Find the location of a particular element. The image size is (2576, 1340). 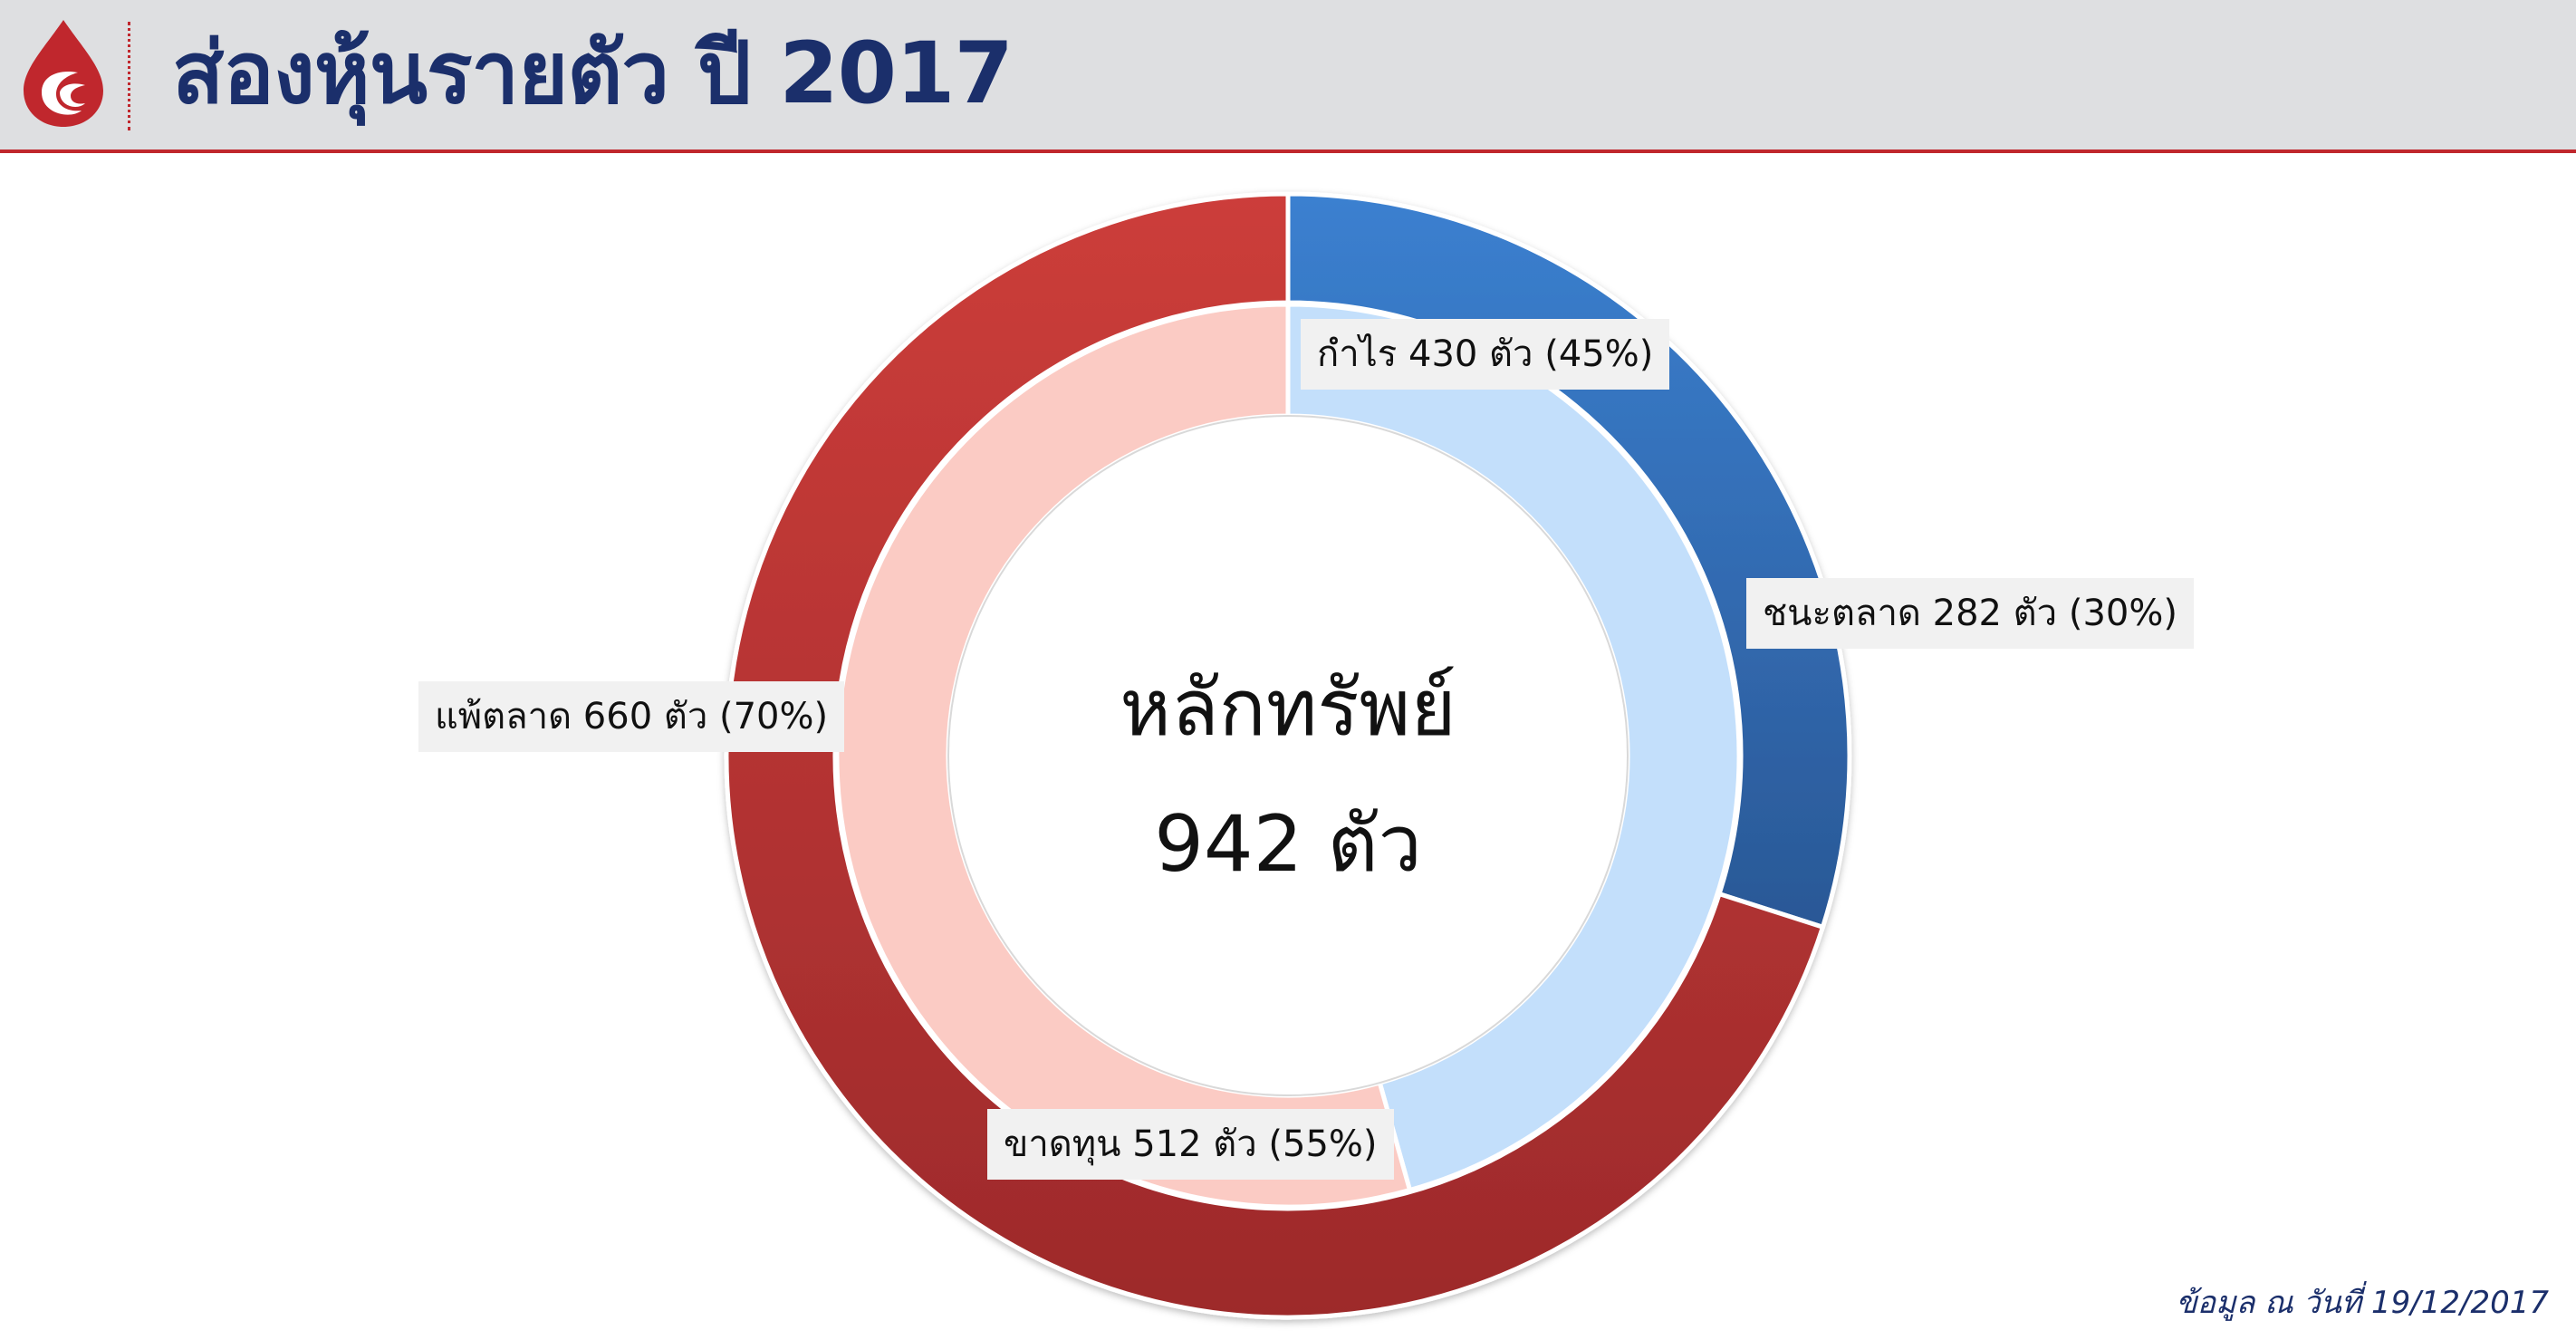

label-beat-market: ชนะตลาด 282 ตัว (30%) is located at coordinates (1970, 613).